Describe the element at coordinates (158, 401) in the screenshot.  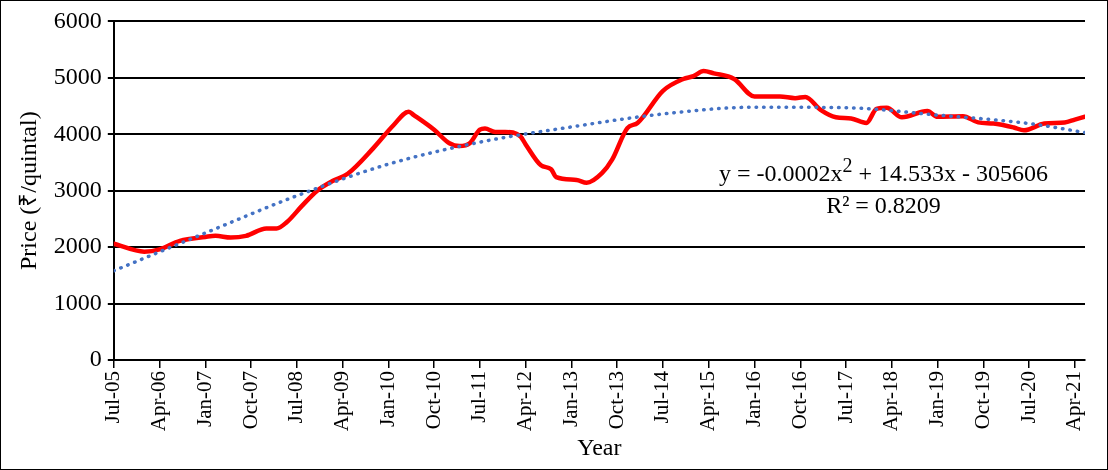
I see `x-tick-label: Apr-06` at that location.